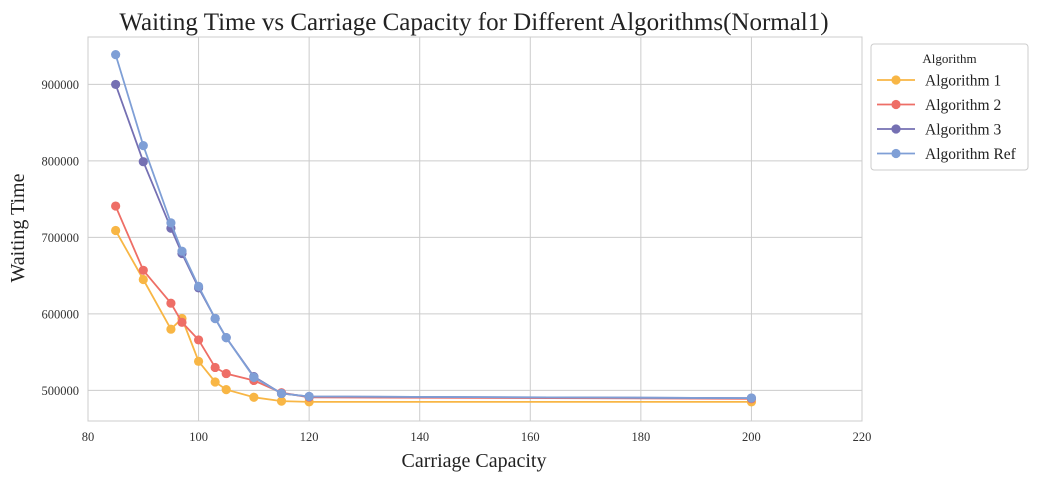  Describe the element at coordinates (18, 227) in the screenshot. I see `y-axis-label: Waiting Time` at that location.